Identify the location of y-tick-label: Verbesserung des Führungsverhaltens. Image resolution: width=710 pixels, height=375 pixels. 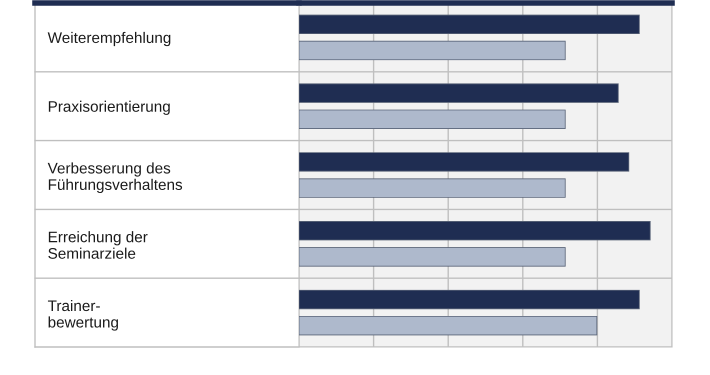
(115, 178).